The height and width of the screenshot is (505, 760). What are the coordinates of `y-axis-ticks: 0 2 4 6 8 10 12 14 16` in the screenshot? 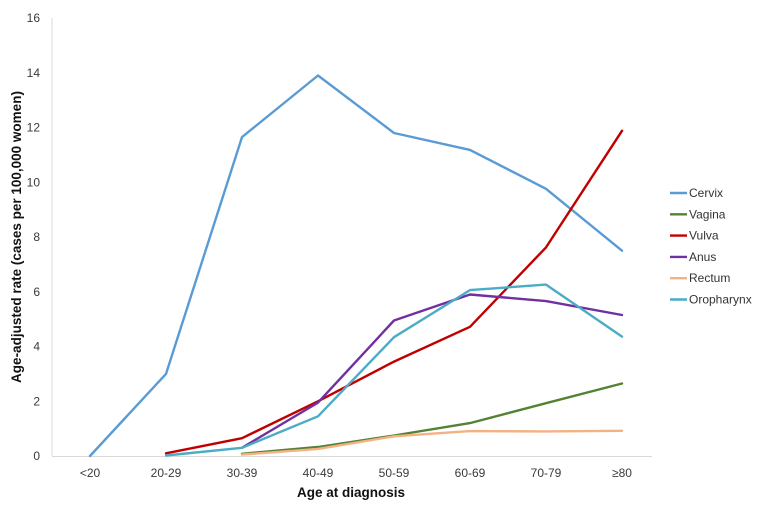 It's located at (34, 237).